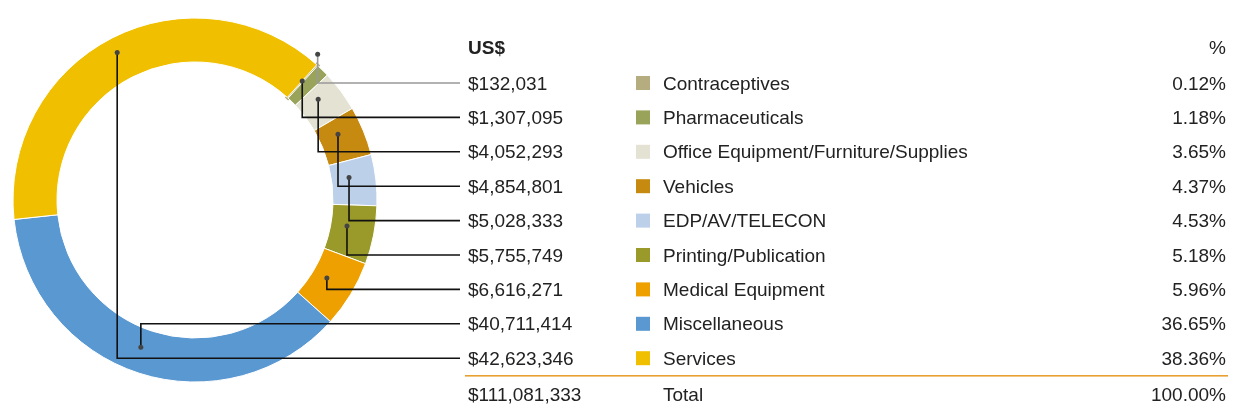  I want to click on text: $111,081,333, so click(525, 394).